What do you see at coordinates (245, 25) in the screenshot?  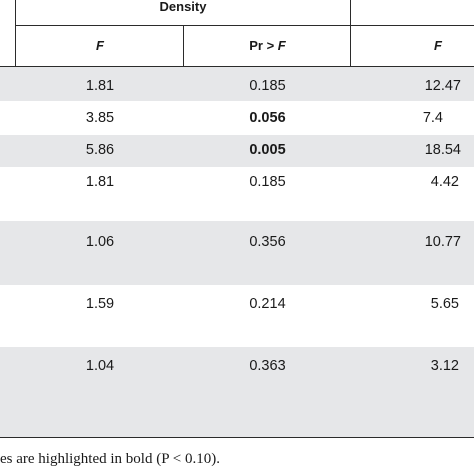 I see `rule-header-mid` at bounding box center [245, 25].